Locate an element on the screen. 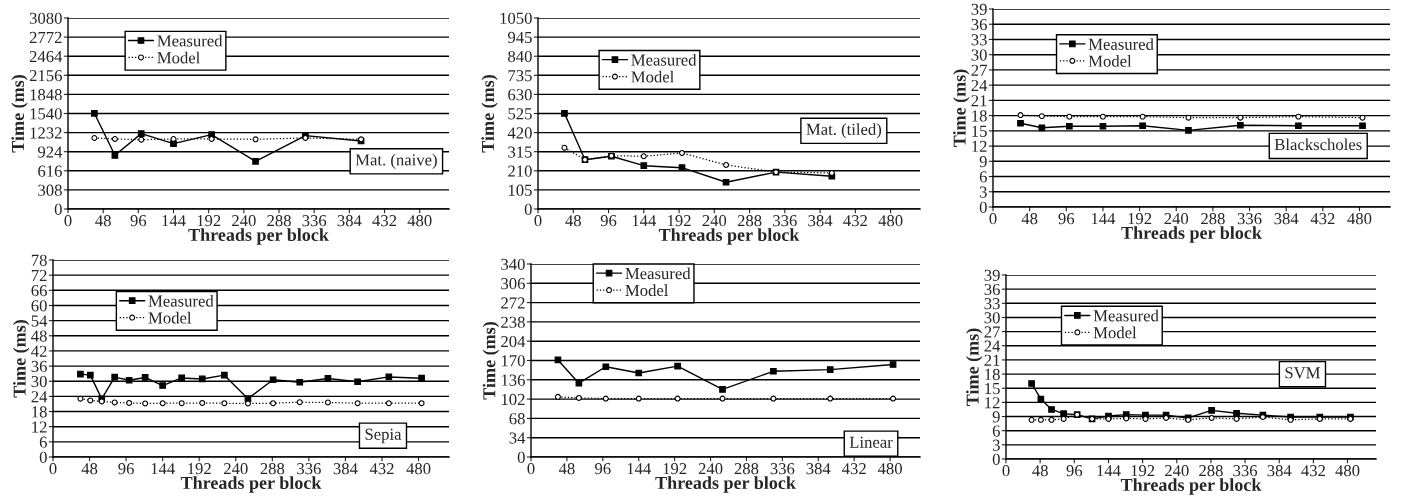 The height and width of the screenshot is (501, 1401). y-tick-label: 102 is located at coordinates (513, 399).